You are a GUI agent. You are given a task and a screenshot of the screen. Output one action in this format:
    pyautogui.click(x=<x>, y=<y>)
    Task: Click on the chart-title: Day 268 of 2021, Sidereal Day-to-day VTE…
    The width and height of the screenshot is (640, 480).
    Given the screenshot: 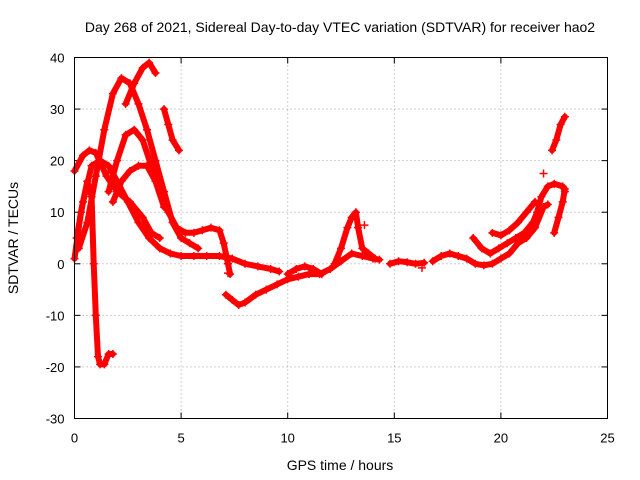 What is the action you would take?
    pyautogui.click(x=340, y=27)
    